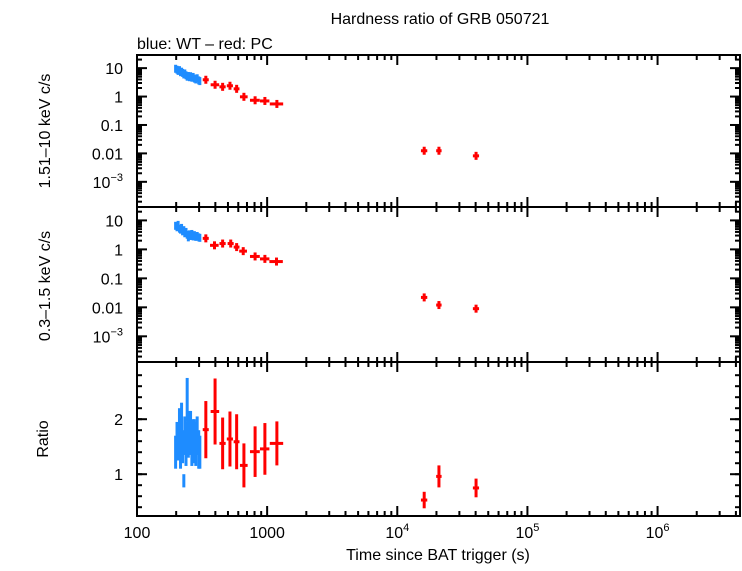 The width and height of the screenshot is (742, 571). Describe the element at coordinates (527, 532) in the screenshot. I see `x-tick-label: 10⁵` at that location.